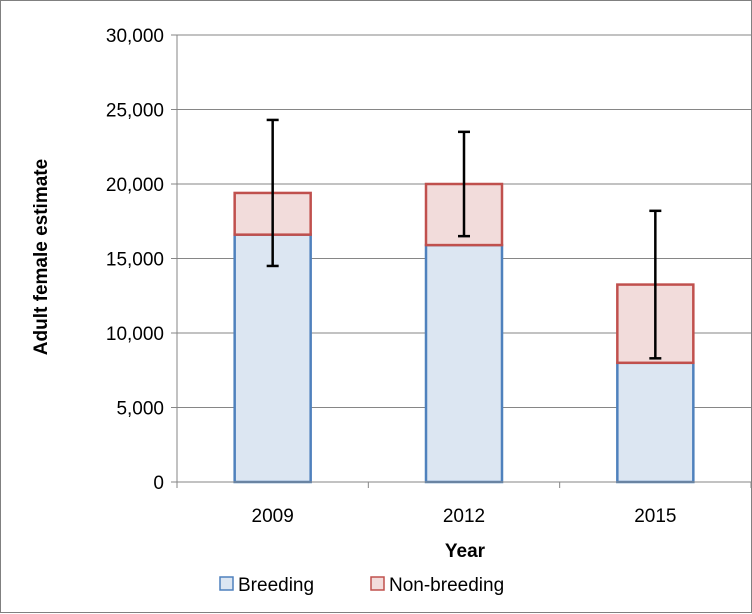  I want to click on y-tick-labels: 0 5,000 10,000 15,000 20,000 25,000 30,000, so click(135, 260).